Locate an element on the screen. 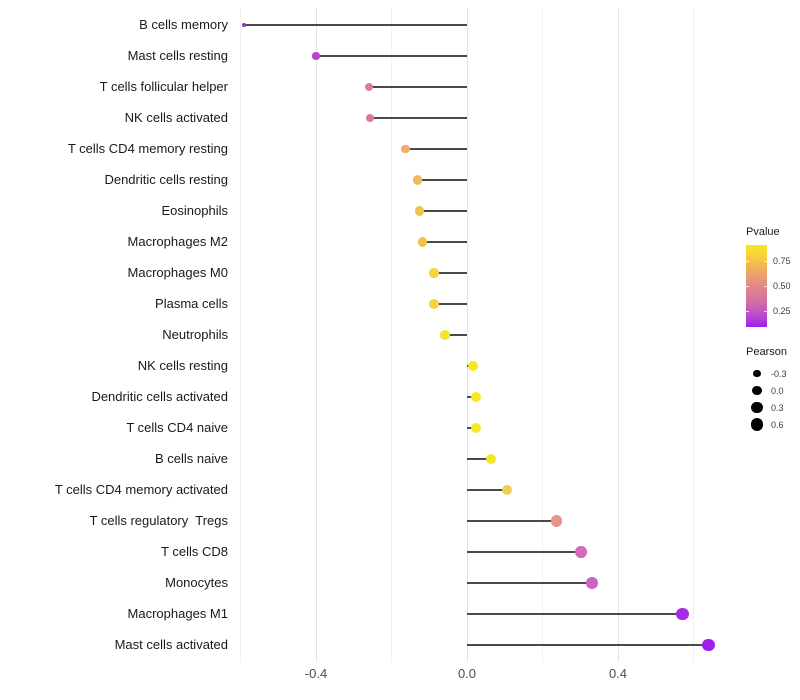  y-axis-label: T cells CD8 is located at coordinates (194, 551).